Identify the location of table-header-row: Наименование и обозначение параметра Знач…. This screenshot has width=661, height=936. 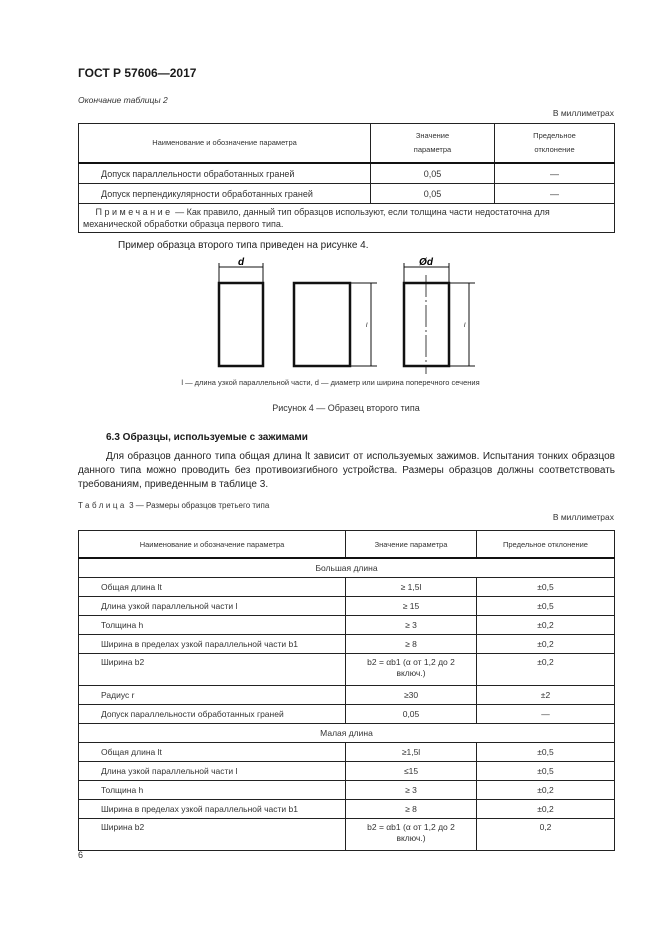
(346, 544).